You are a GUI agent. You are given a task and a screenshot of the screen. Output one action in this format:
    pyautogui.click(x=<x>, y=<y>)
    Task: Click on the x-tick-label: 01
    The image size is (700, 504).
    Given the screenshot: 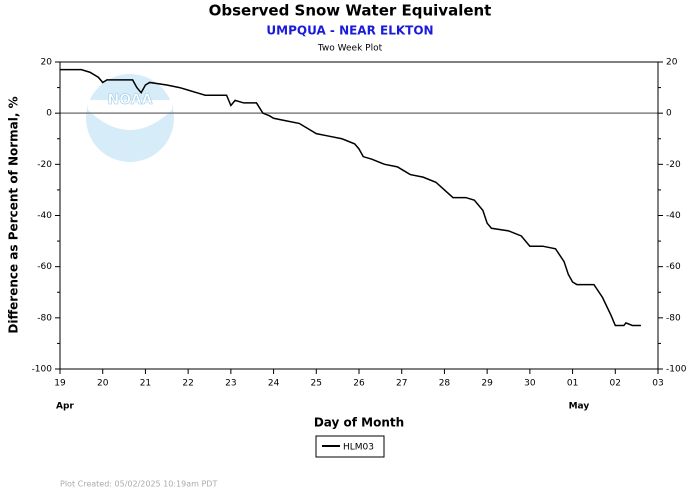 What is the action you would take?
    pyautogui.click(x=572, y=384)
    